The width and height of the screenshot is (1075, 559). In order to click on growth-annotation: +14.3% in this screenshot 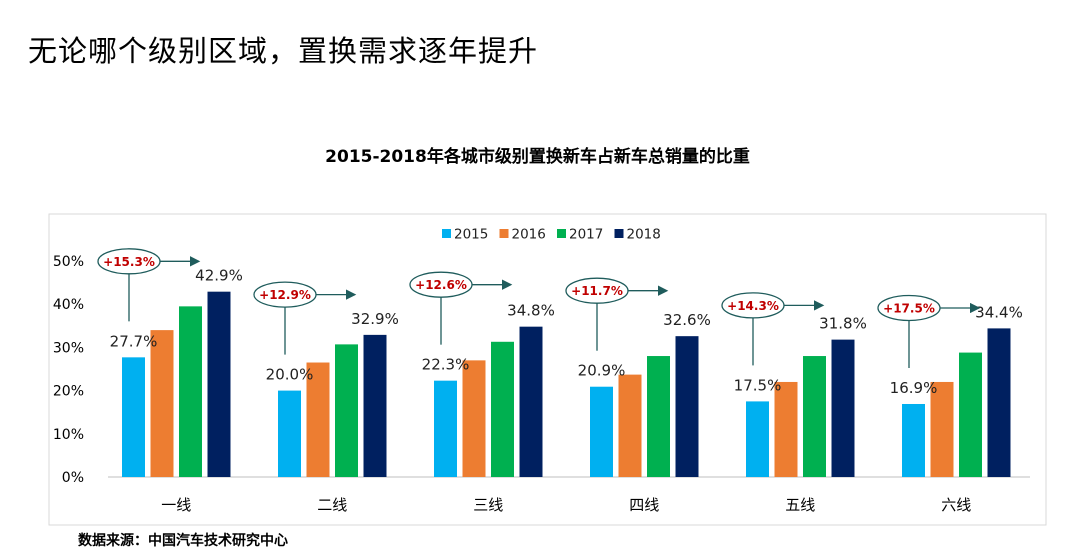, I will do `click(773, 329)`.